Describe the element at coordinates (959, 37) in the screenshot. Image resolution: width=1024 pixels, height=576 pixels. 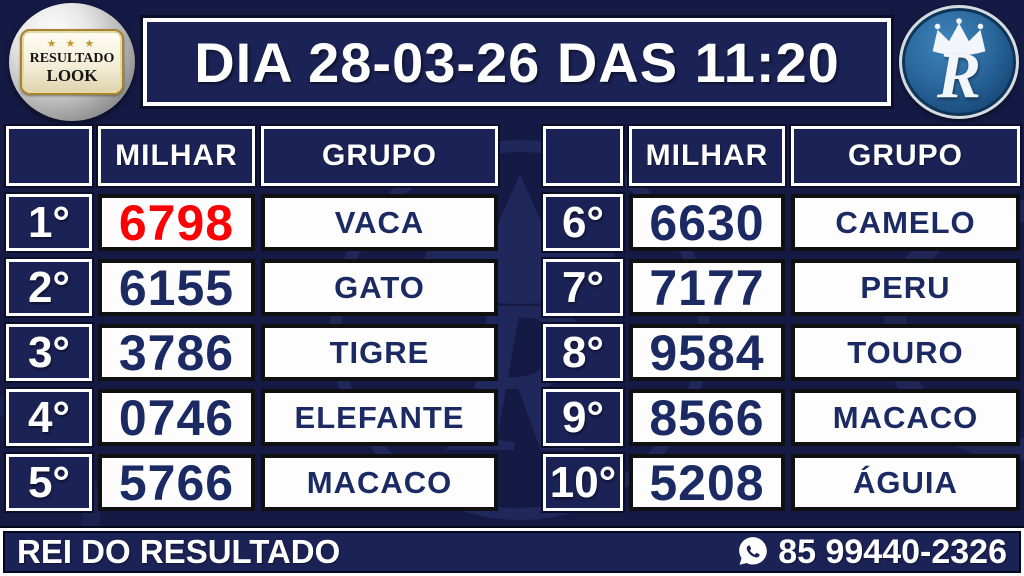
I see `crown-icon` at that location.